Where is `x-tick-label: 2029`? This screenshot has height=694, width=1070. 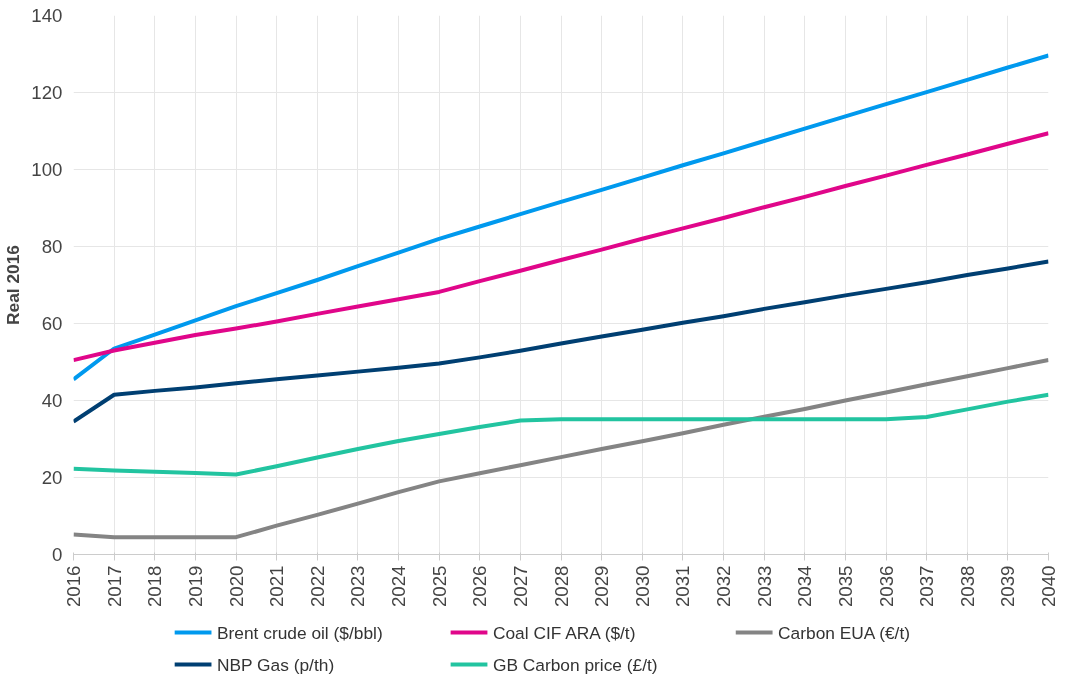
x-tick-label: 2029 is located at coordinates (602, 586).